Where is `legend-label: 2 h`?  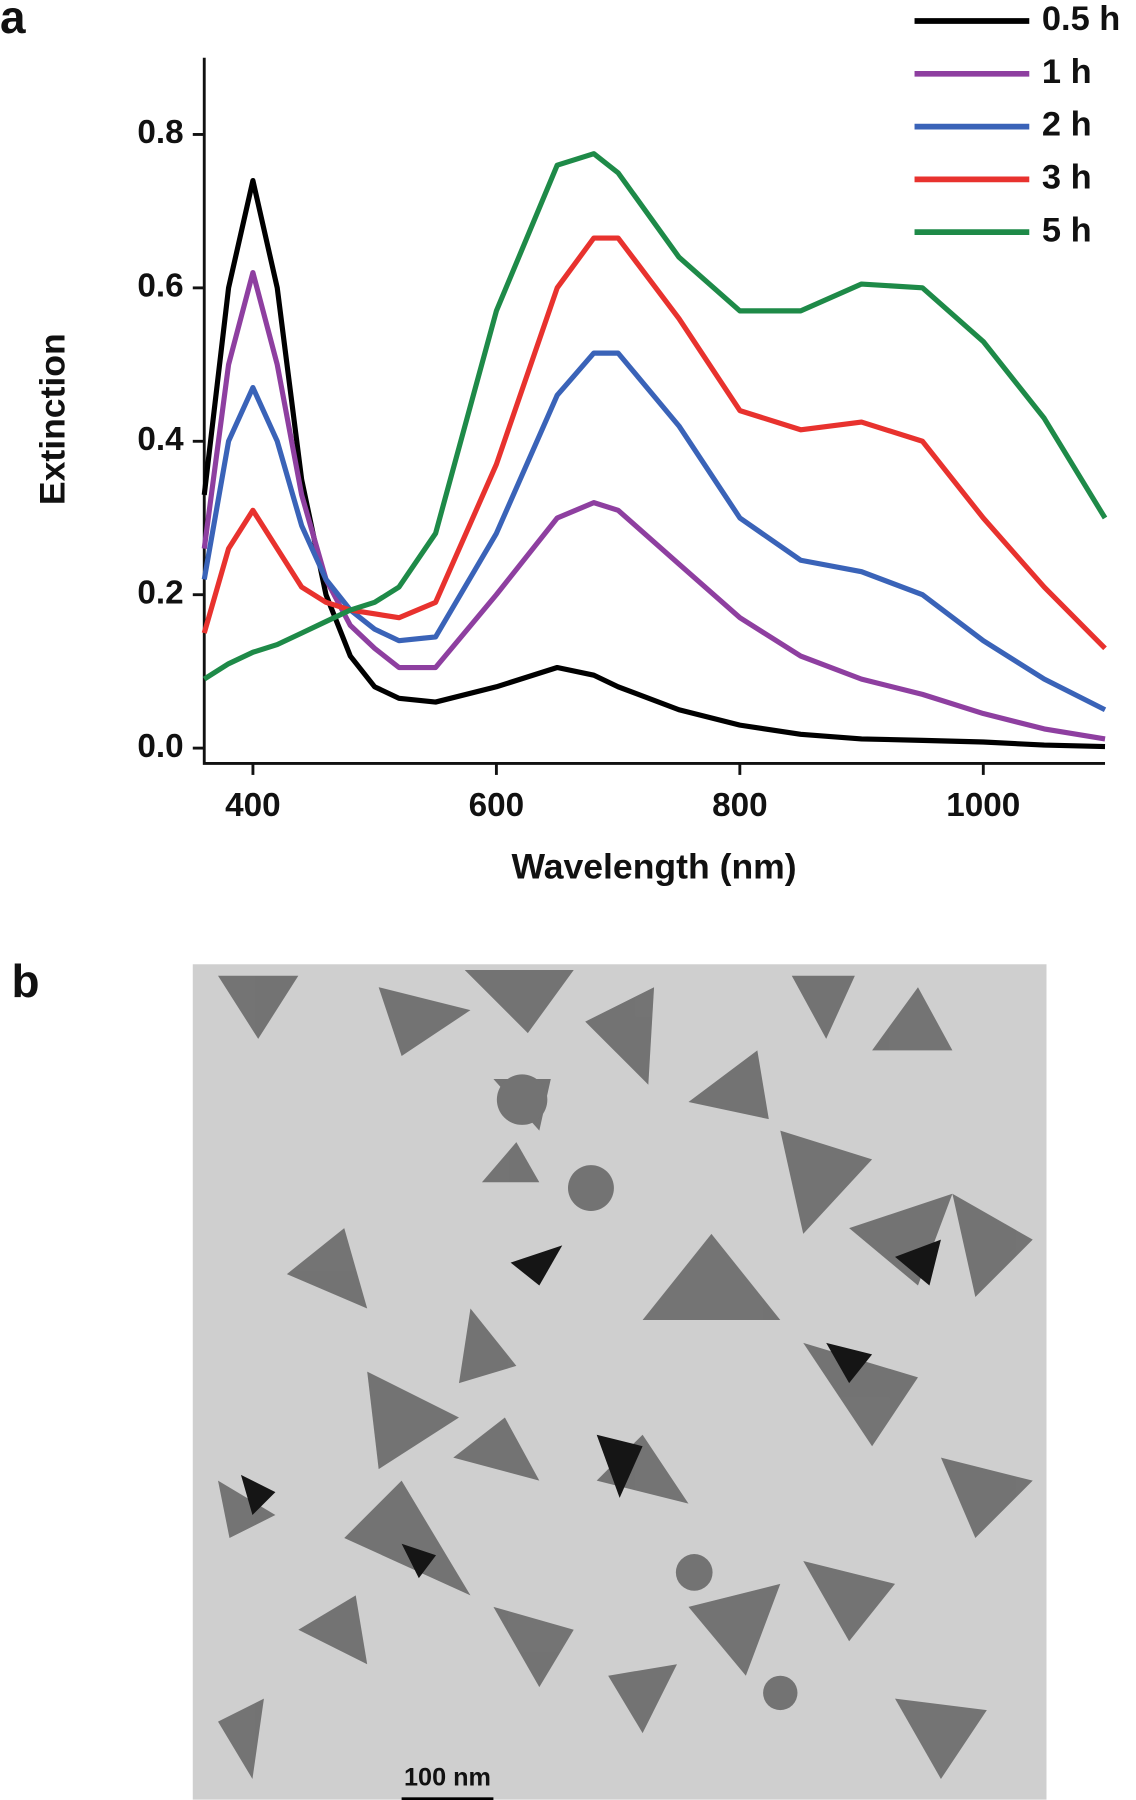
legend-label: 2 h is located at coordinates (1067, 125).